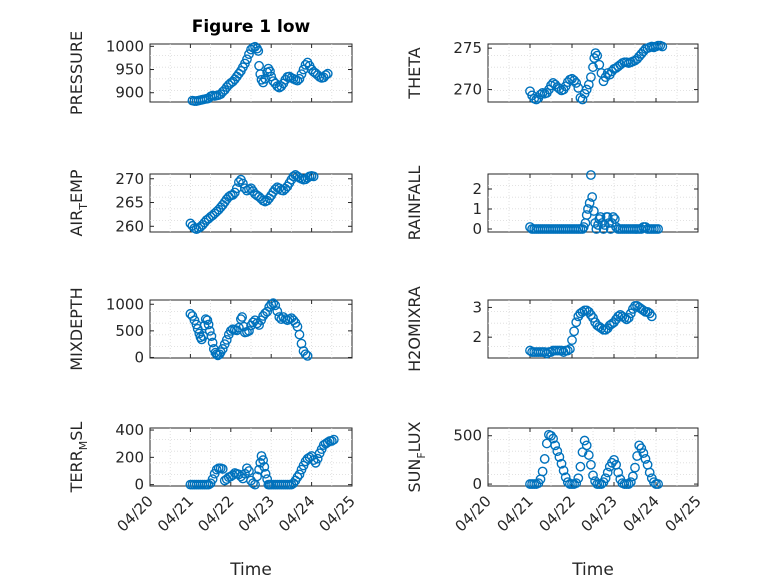  Describe the element at coordinates (592, 570) in the screenshot. I see `x-axis-label: Time` at that location.